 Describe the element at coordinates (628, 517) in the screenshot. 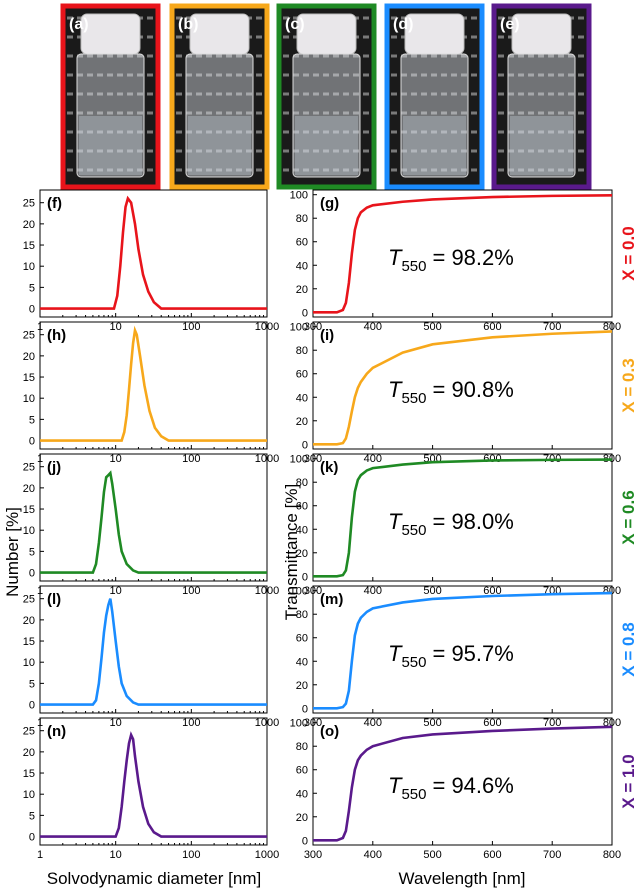

I see `row-label: X = 0.6` at that location.